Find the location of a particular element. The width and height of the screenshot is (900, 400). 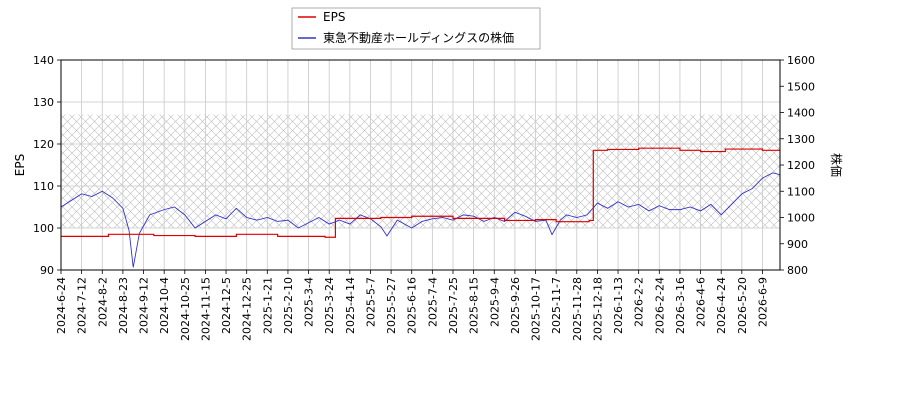

left-tick-label: 110 is located at coordinates (43, 186).